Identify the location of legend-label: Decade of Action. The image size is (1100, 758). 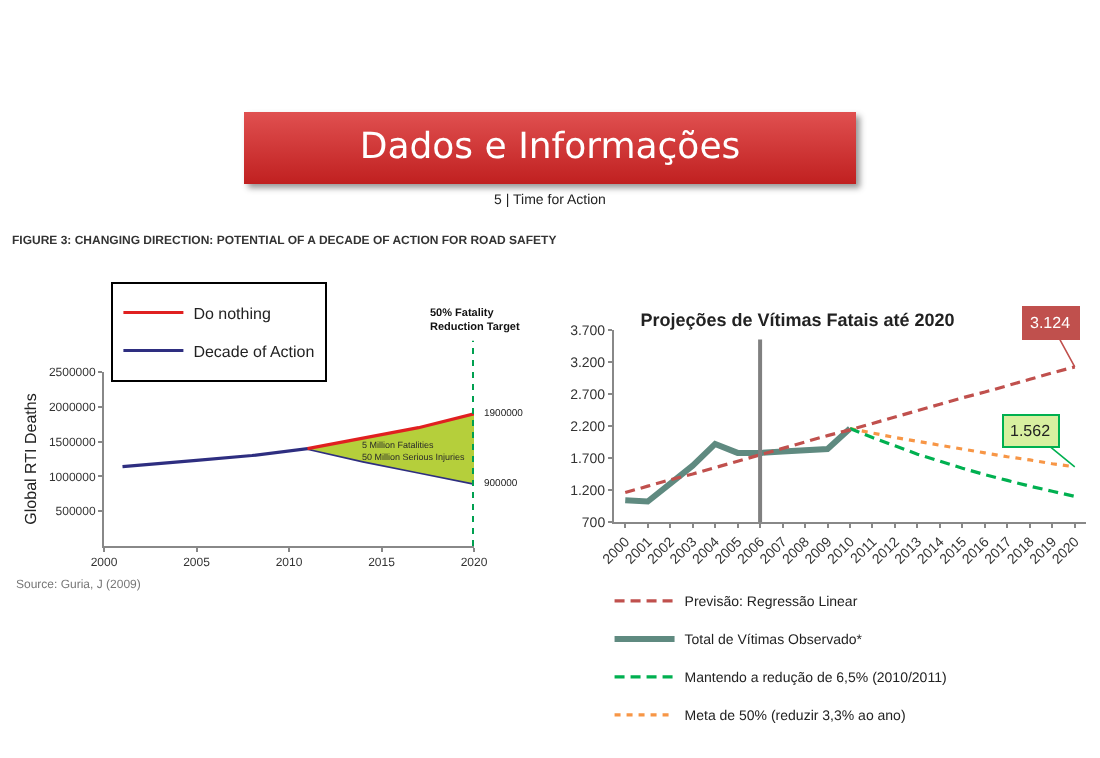
(254, 351).